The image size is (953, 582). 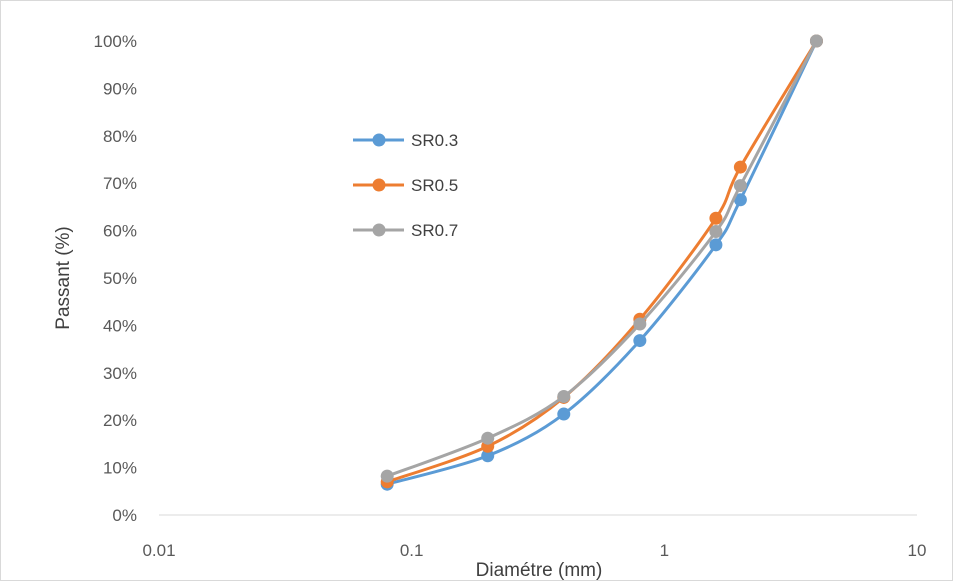 What do you see at coordinates (120, 468) in the screenshot?
I see `y-tick-label: 10%` at bounding box center [120, 468].